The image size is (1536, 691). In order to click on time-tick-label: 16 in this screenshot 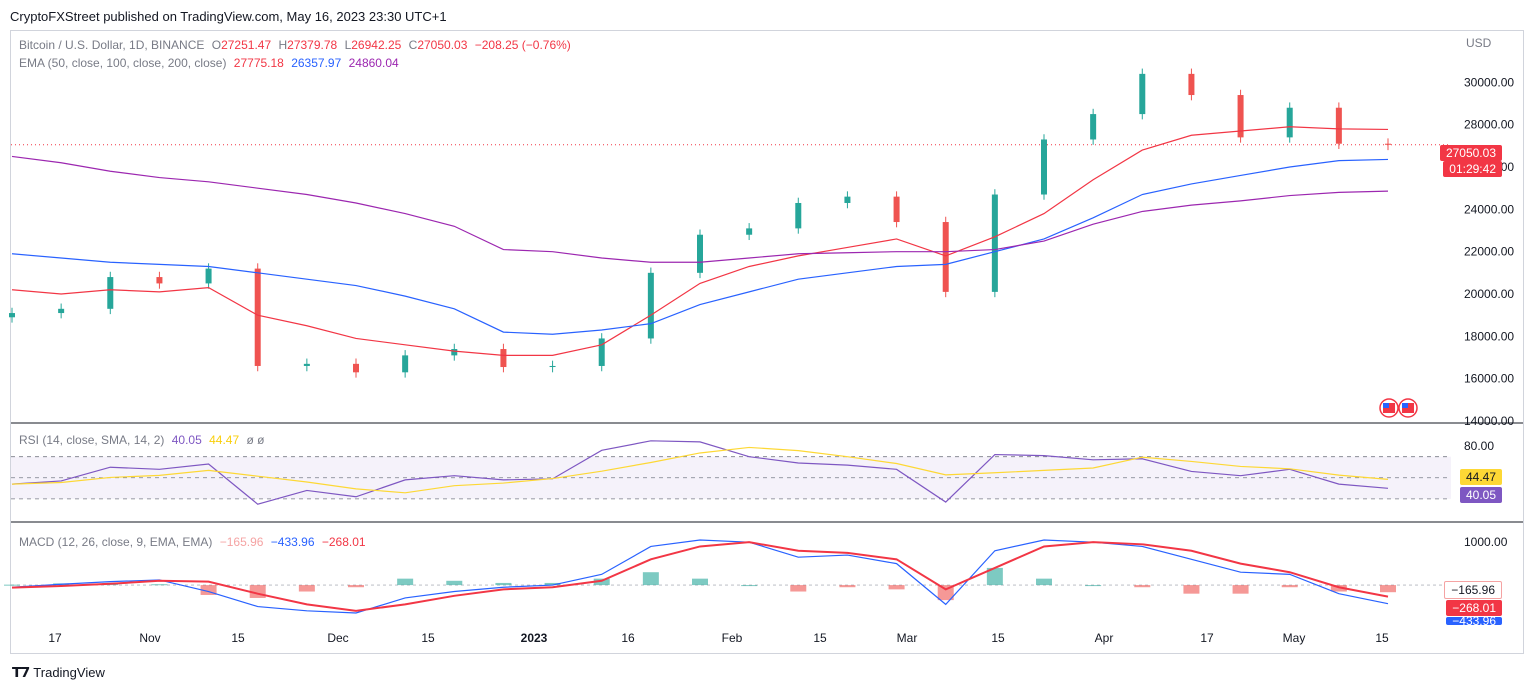, I will do `click(628, 638)`.